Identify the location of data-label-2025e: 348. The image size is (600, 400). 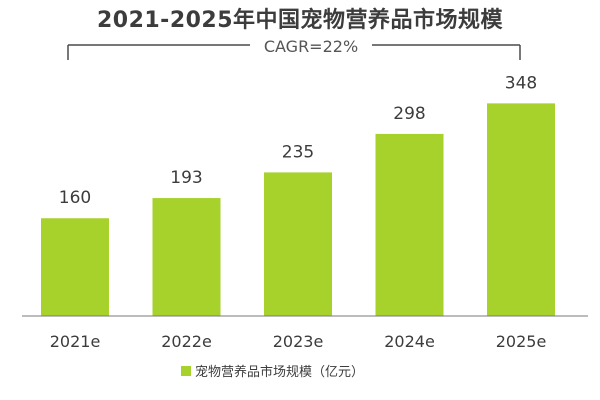
(521, 83).